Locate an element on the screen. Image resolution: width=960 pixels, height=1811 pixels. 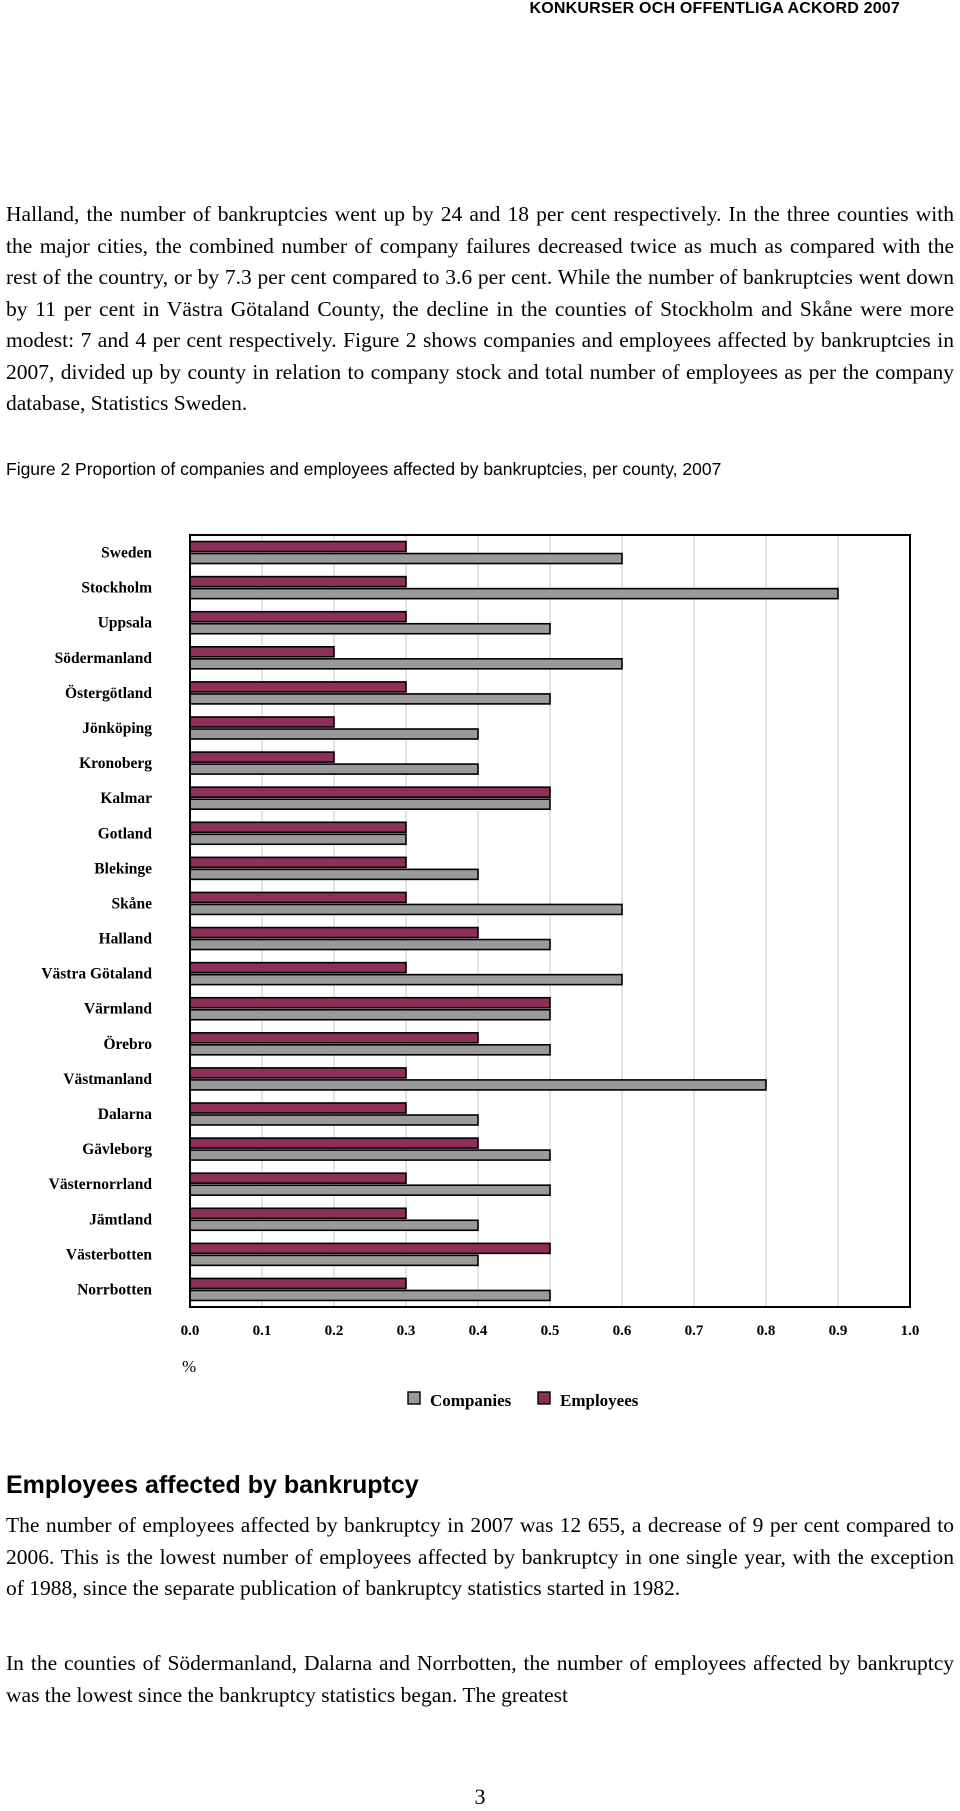
bar-companies-jonkoping is located at coordinates (334, 734).